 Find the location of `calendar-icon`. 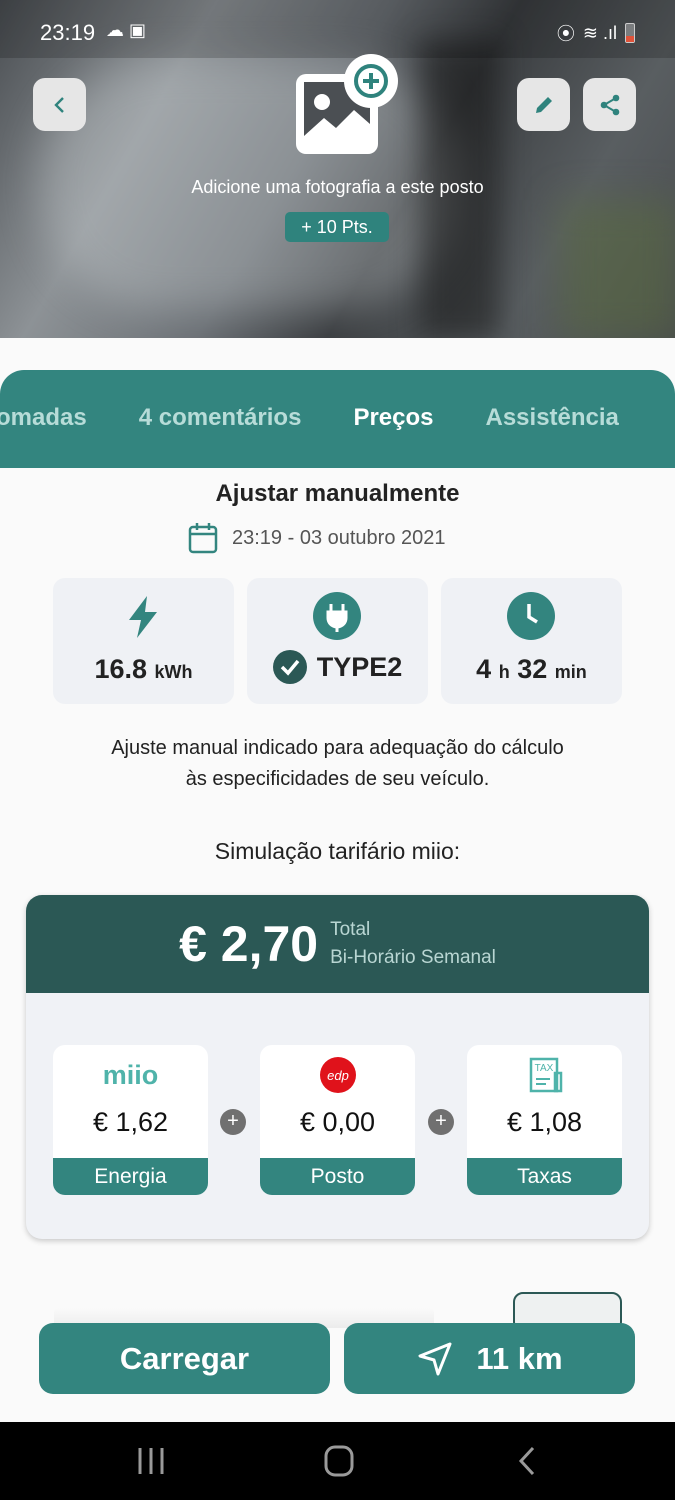

calendar-icon is located at coordinates (203, 538).